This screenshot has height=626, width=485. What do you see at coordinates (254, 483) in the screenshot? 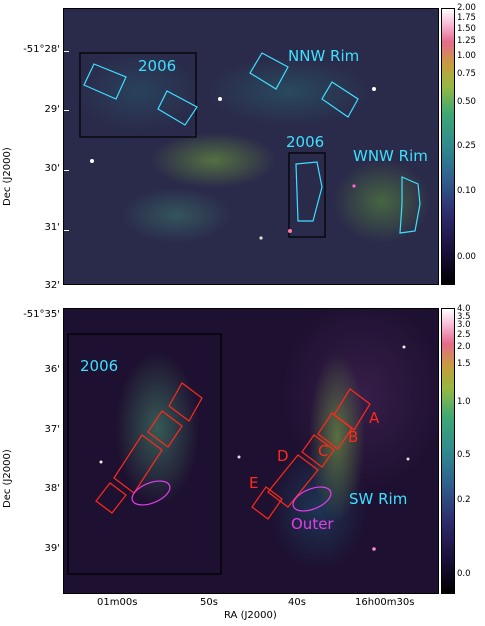
I see `annotation-E: E` at bounding box center [254, 483].